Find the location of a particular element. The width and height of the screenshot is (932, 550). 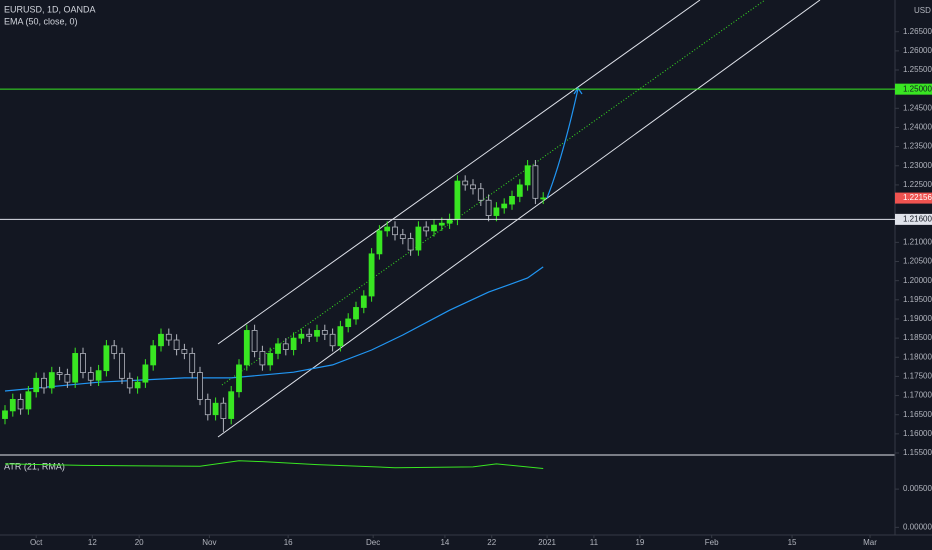

y-tick-label: 1.15500 is located at coordinates (917, 452).